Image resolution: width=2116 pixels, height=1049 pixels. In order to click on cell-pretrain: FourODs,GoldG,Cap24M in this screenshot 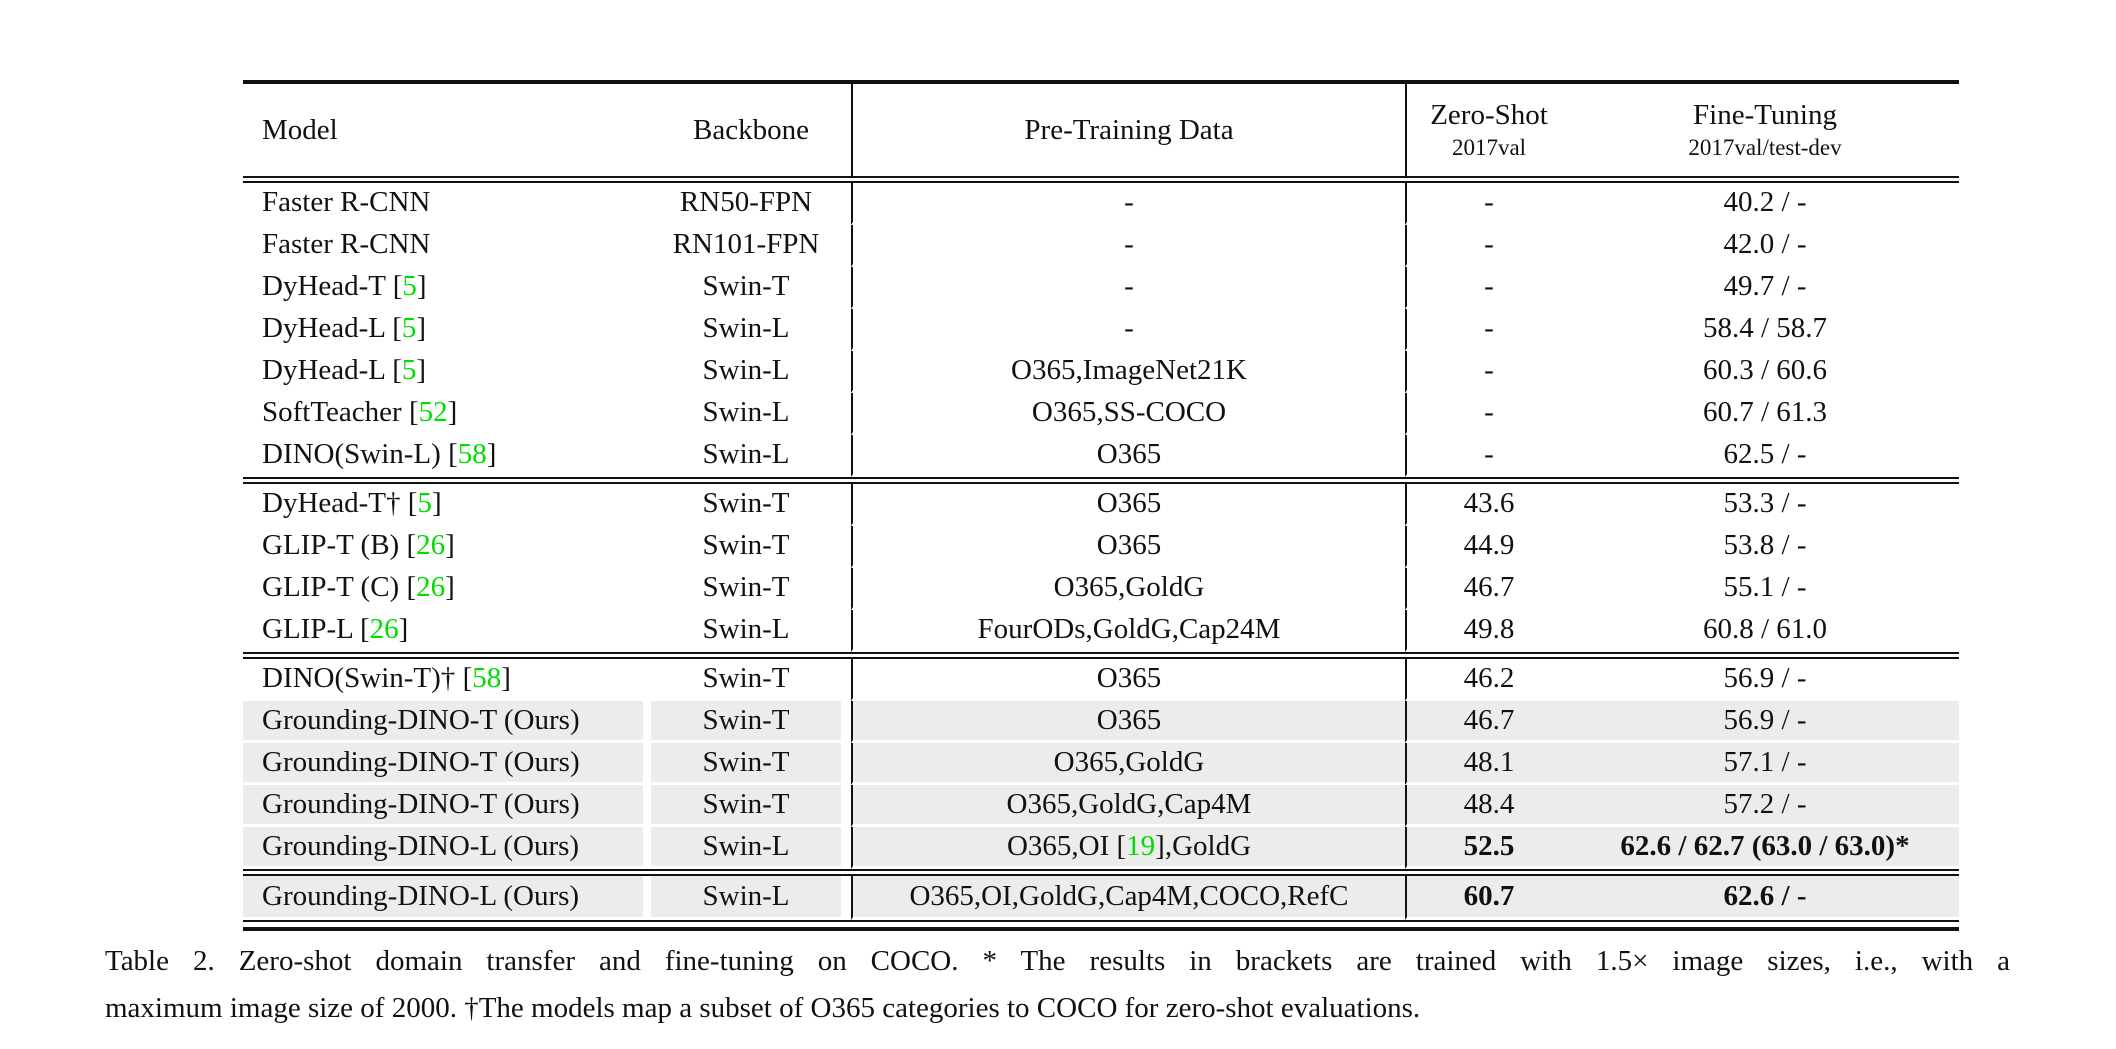, I will do `click(1128, 631)`.